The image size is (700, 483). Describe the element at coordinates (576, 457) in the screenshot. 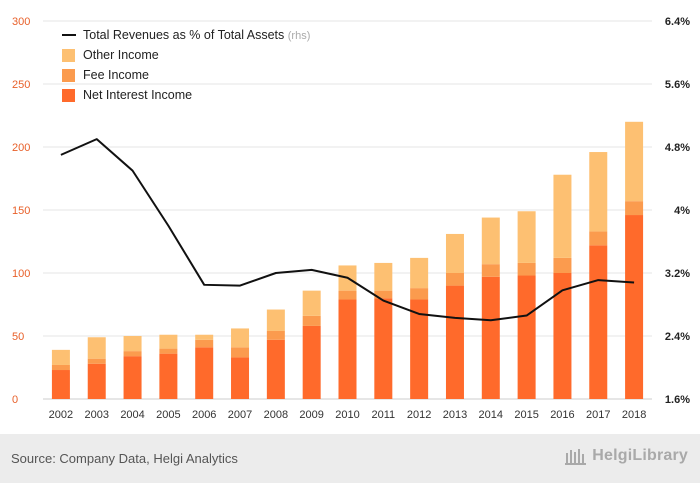

I see `library-icon` at that location.